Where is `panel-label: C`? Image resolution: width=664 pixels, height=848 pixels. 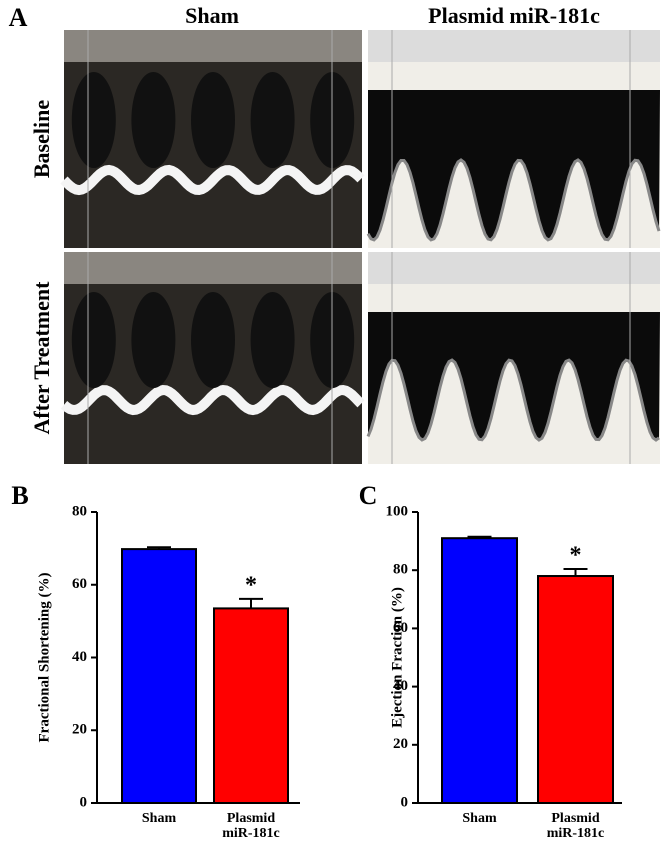
panel-label: C is located at coordinates (368, 495).